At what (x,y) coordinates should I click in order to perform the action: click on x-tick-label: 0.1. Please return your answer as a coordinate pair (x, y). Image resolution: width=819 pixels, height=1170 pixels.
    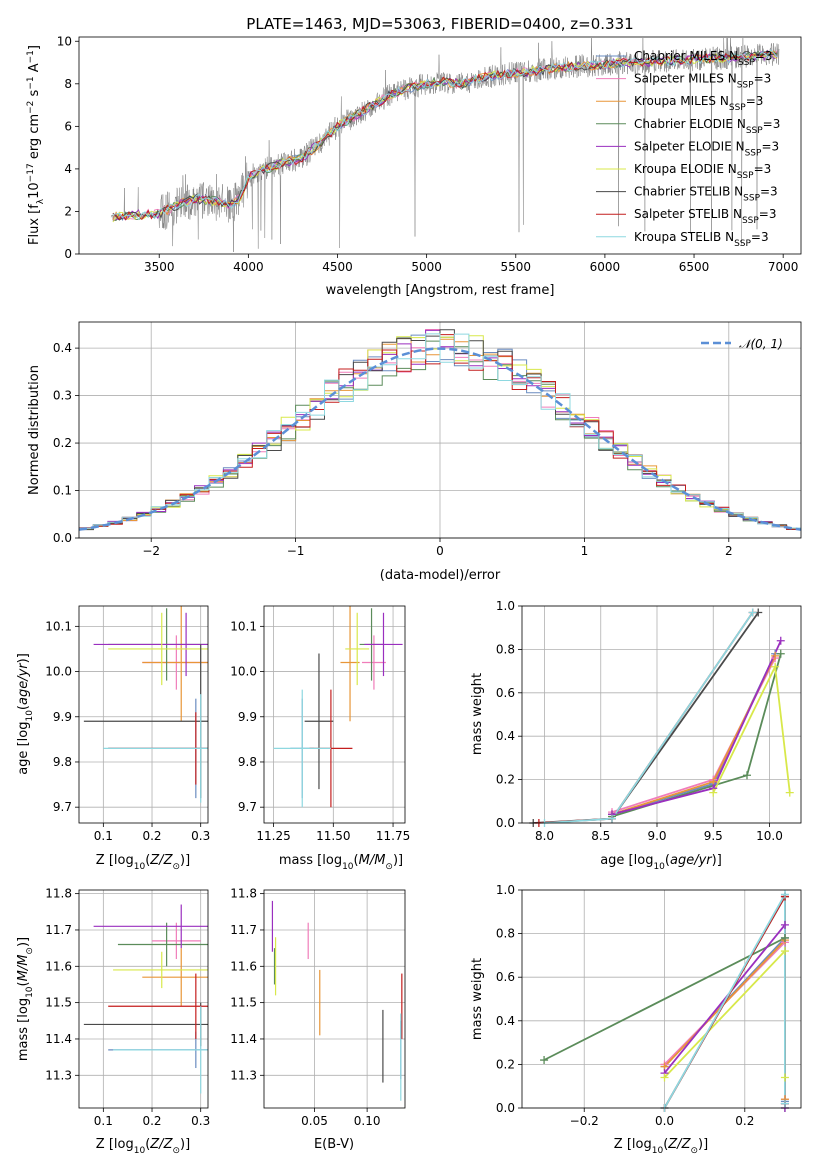
    Looking at the image, I should click on (103, 1121).